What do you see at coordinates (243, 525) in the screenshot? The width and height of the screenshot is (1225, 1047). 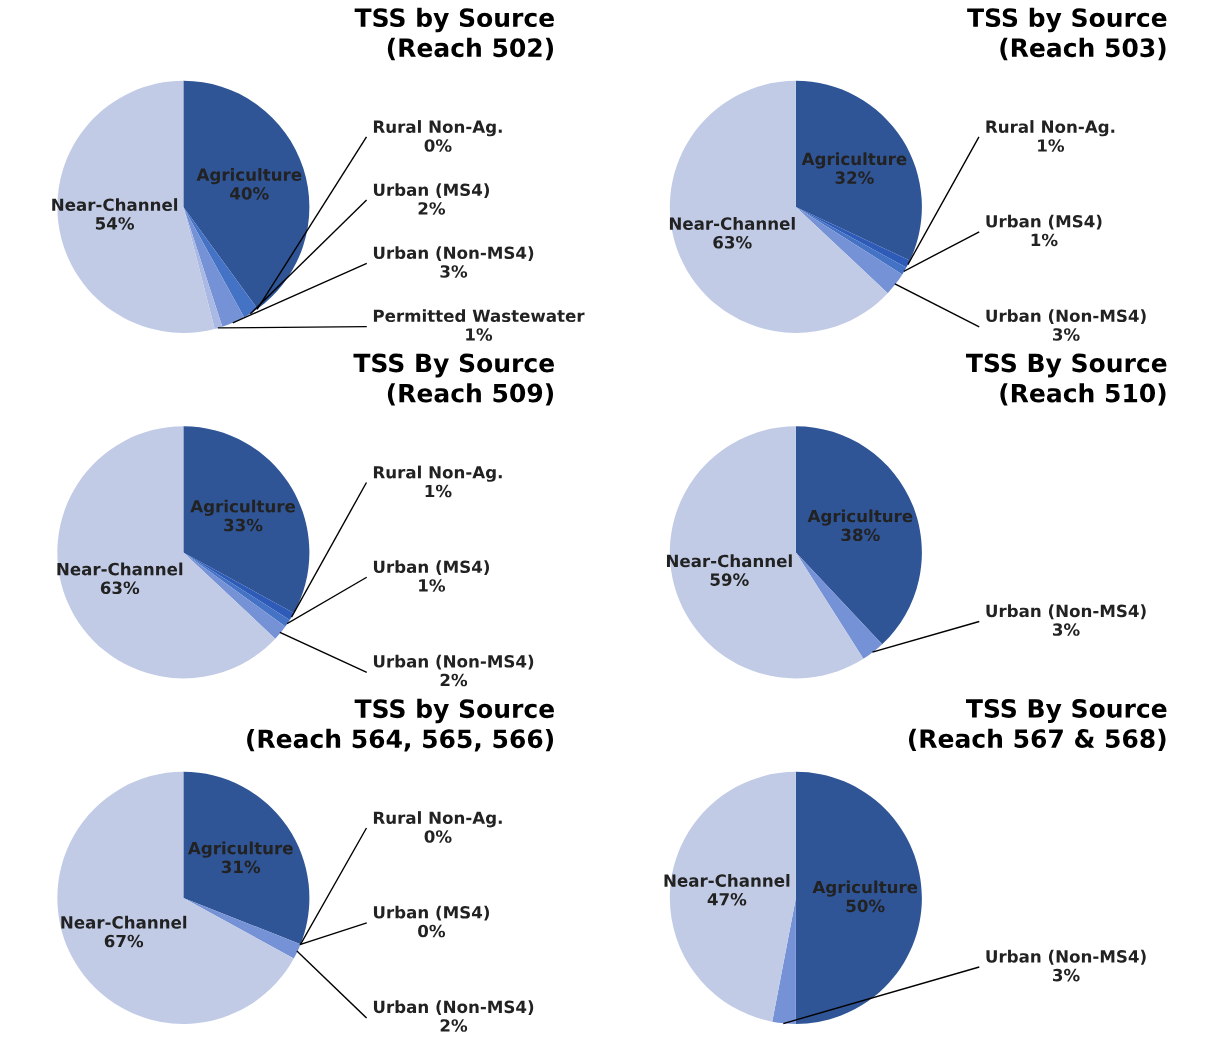 I see `data-label: 33%` at bounding box center [243, 525].